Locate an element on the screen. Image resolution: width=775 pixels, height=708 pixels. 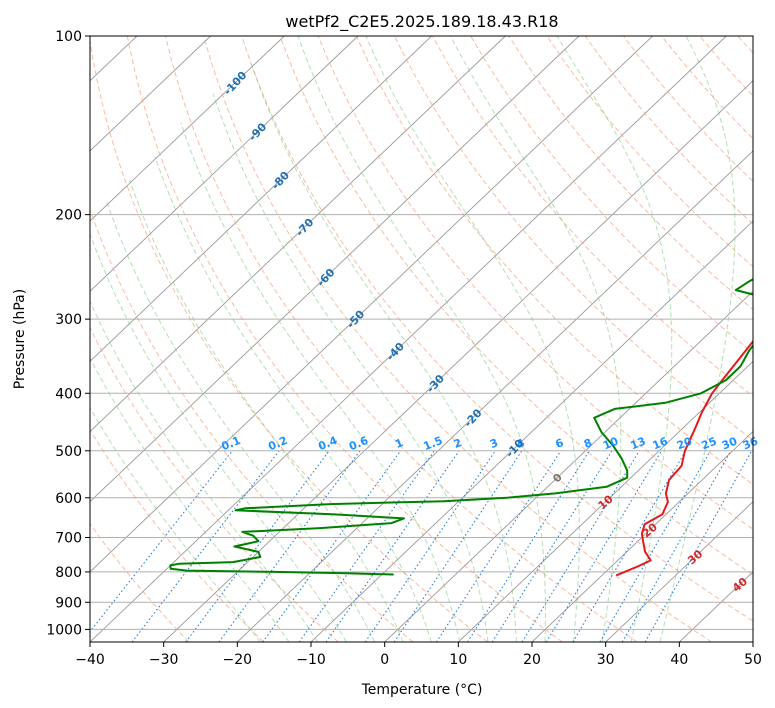
x-tick-label: −40 is located at coordinates (90, 660).